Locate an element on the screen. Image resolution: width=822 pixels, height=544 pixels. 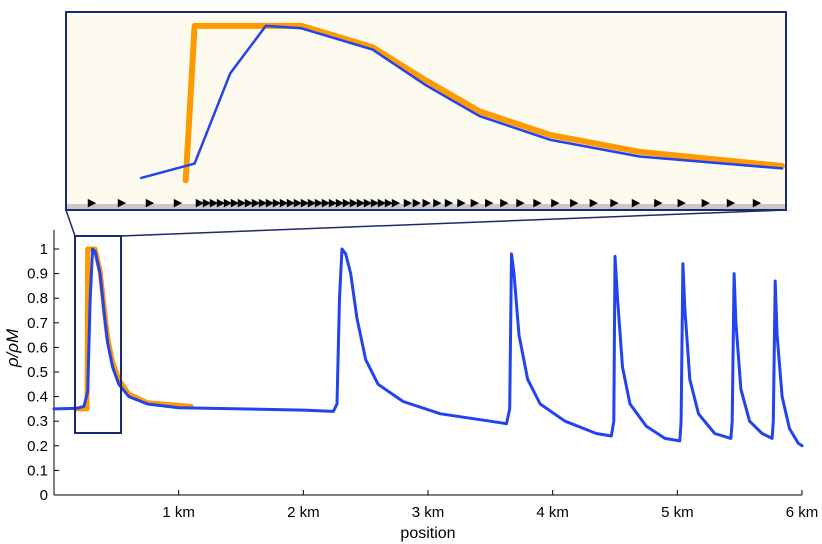
x-tick-label: 6 km is located at coordinates (802, 512).